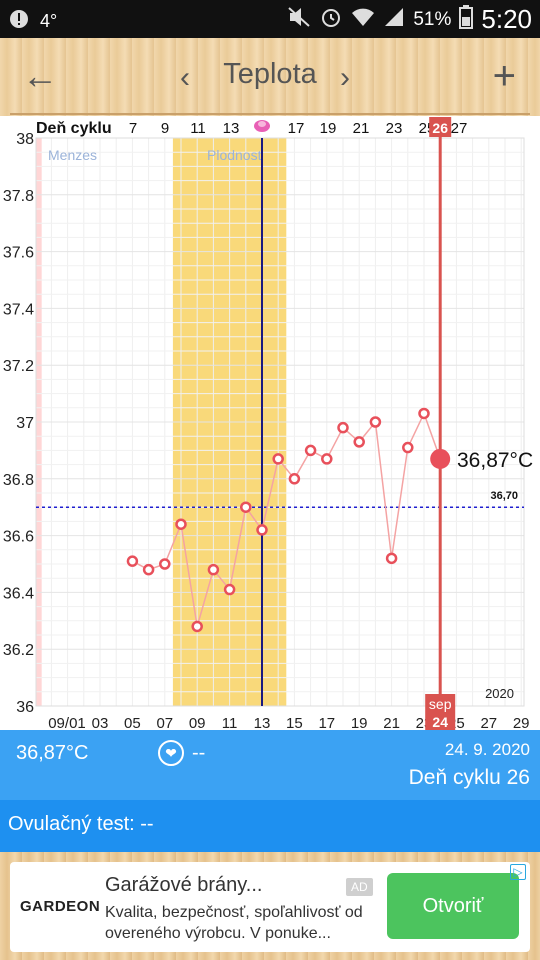 This screenshot has height=960, width=540. What do you see at coordinates (18, 196) in the screenshot?
I see `y-tick-label: 37.8` at bounding box center [18, 196].